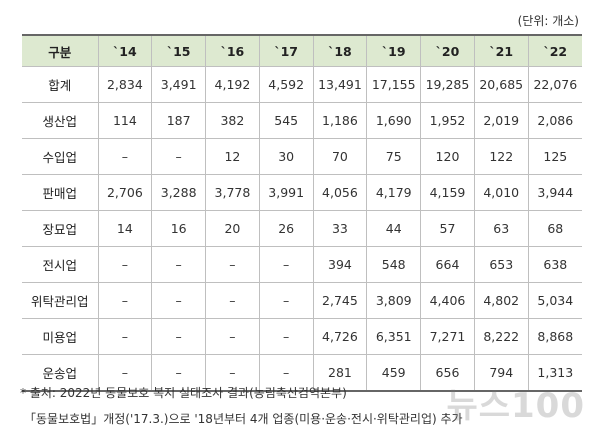 This screenshot has height=437, width=595. Describe the element at coordinates (60, 300) in the screenshot. I see `row-label: 위탁관리업` at that location.